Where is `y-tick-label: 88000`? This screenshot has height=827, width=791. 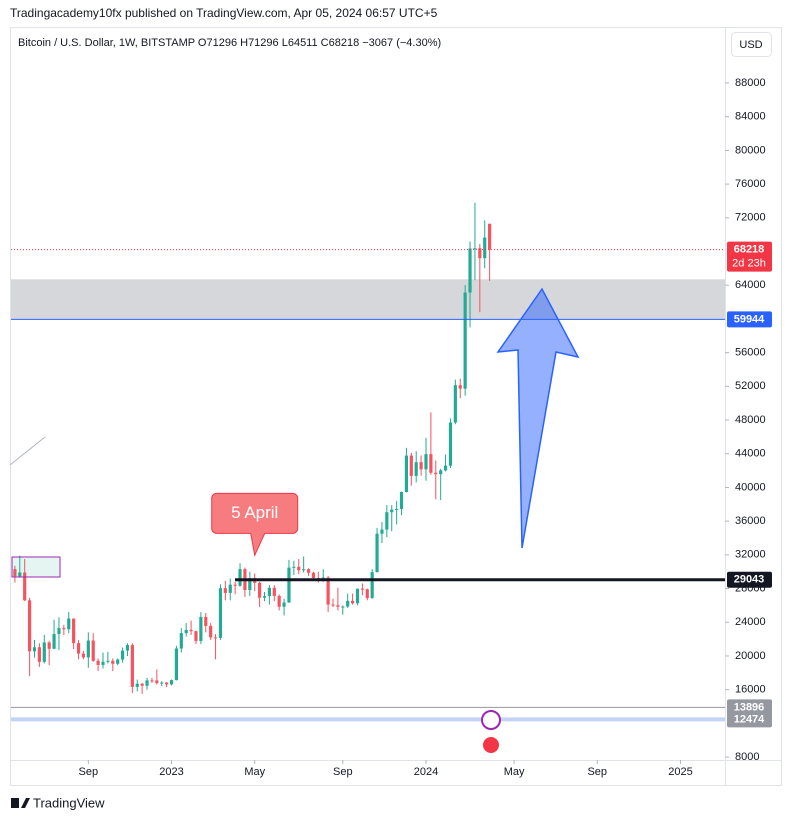 y-tick-label: 88000 is located at coordinates (750, 83).